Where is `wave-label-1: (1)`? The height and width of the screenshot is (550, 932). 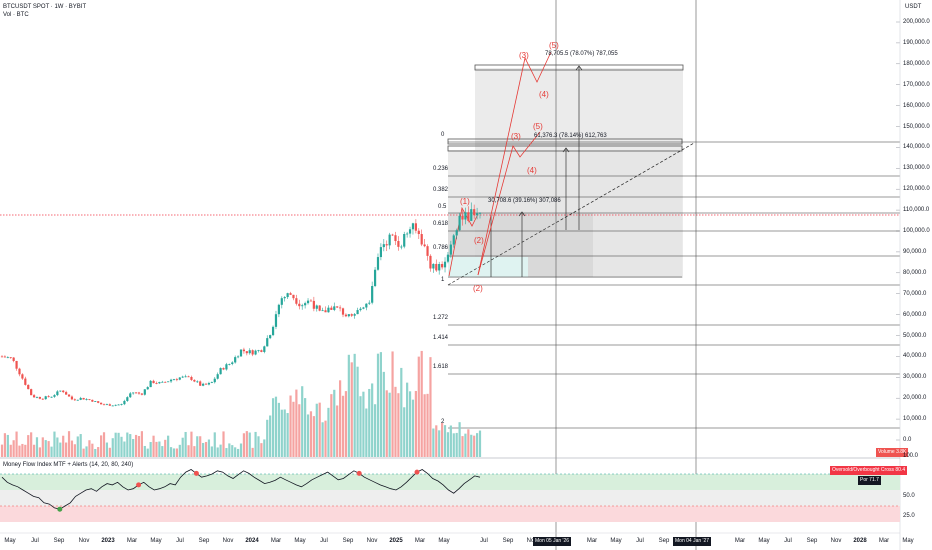
wave-label-1: (1) is located at coordinates (465, 201).